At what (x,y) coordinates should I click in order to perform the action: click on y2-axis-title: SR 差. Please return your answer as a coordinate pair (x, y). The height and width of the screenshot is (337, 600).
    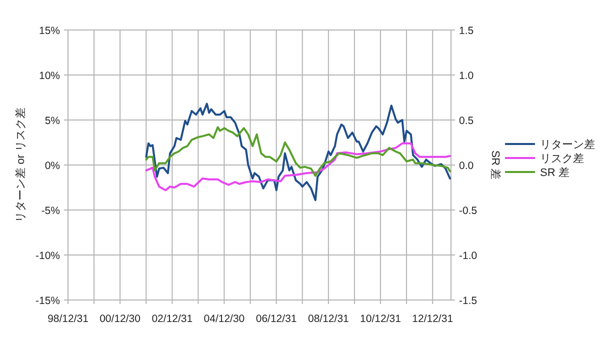
    Looking at the image, I should click on (495, 165).